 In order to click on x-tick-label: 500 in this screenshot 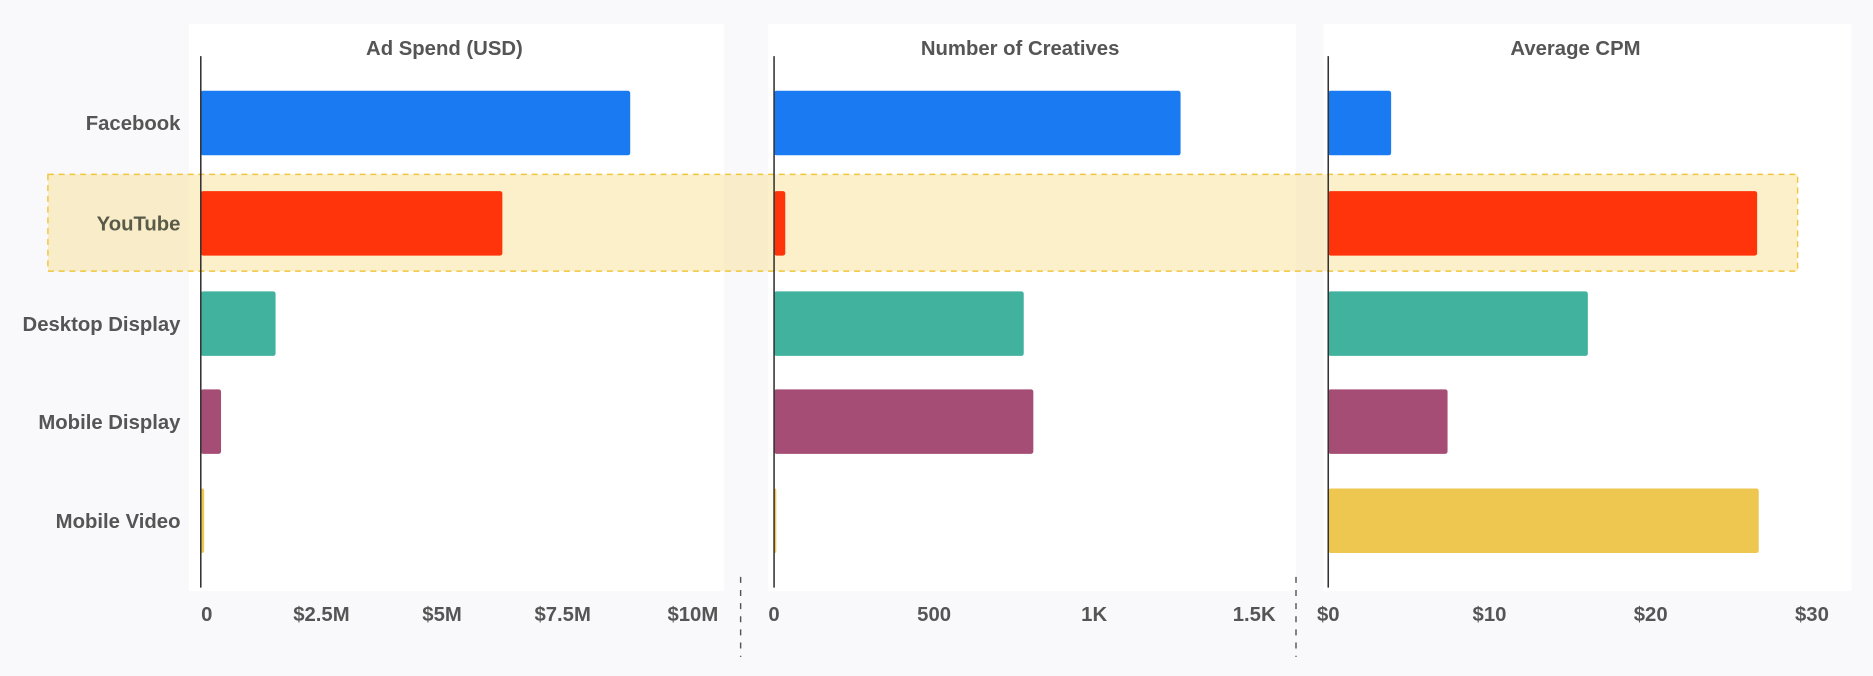, I will do `click(934, 615)`.